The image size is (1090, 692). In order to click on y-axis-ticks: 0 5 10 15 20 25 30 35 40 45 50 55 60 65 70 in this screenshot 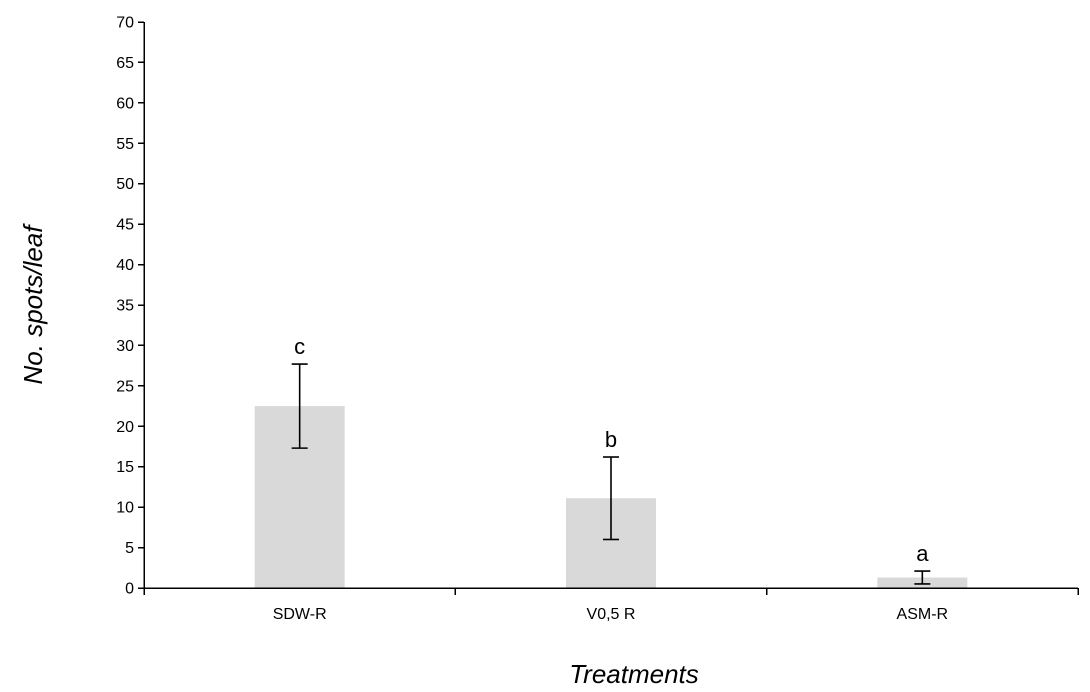, I will do `click(130, 306)`.